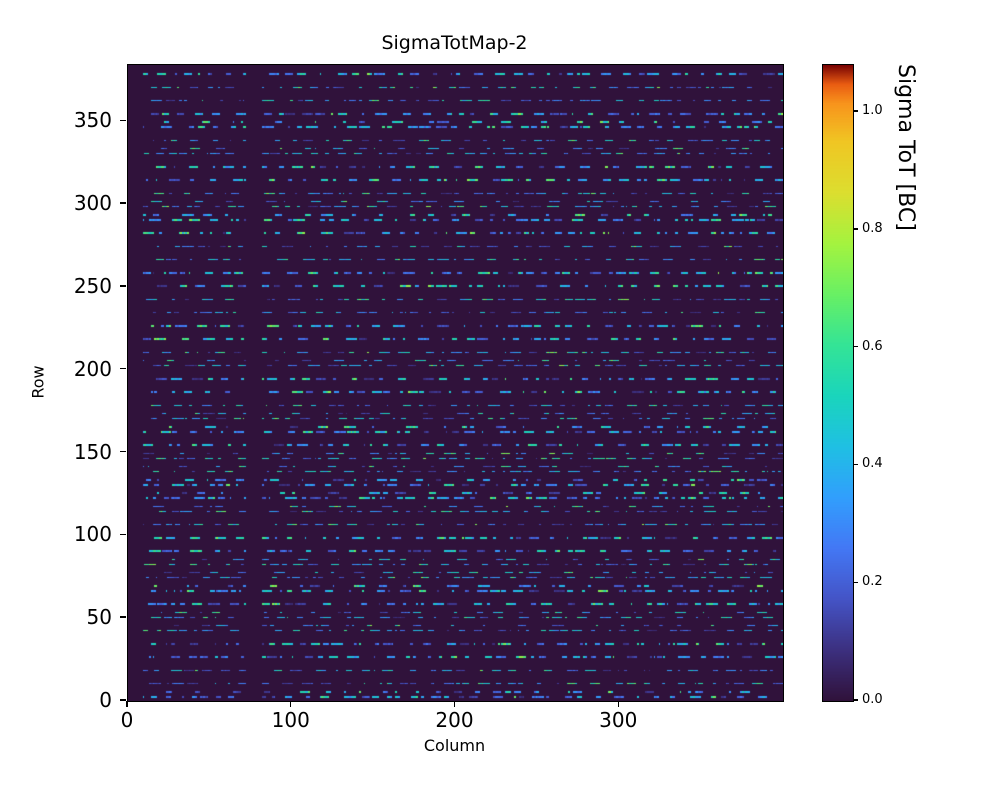  What do you see at coordinates (618, 720) in the screenshot?
I see `x-tick-label: 300` at bounding box center [618, 720].